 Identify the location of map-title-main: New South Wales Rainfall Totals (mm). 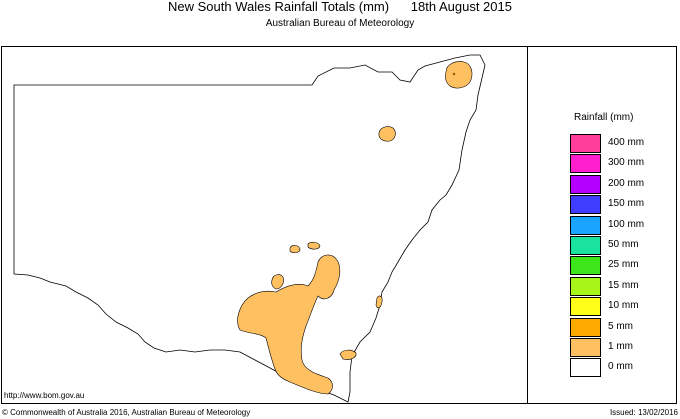
(279, 7).